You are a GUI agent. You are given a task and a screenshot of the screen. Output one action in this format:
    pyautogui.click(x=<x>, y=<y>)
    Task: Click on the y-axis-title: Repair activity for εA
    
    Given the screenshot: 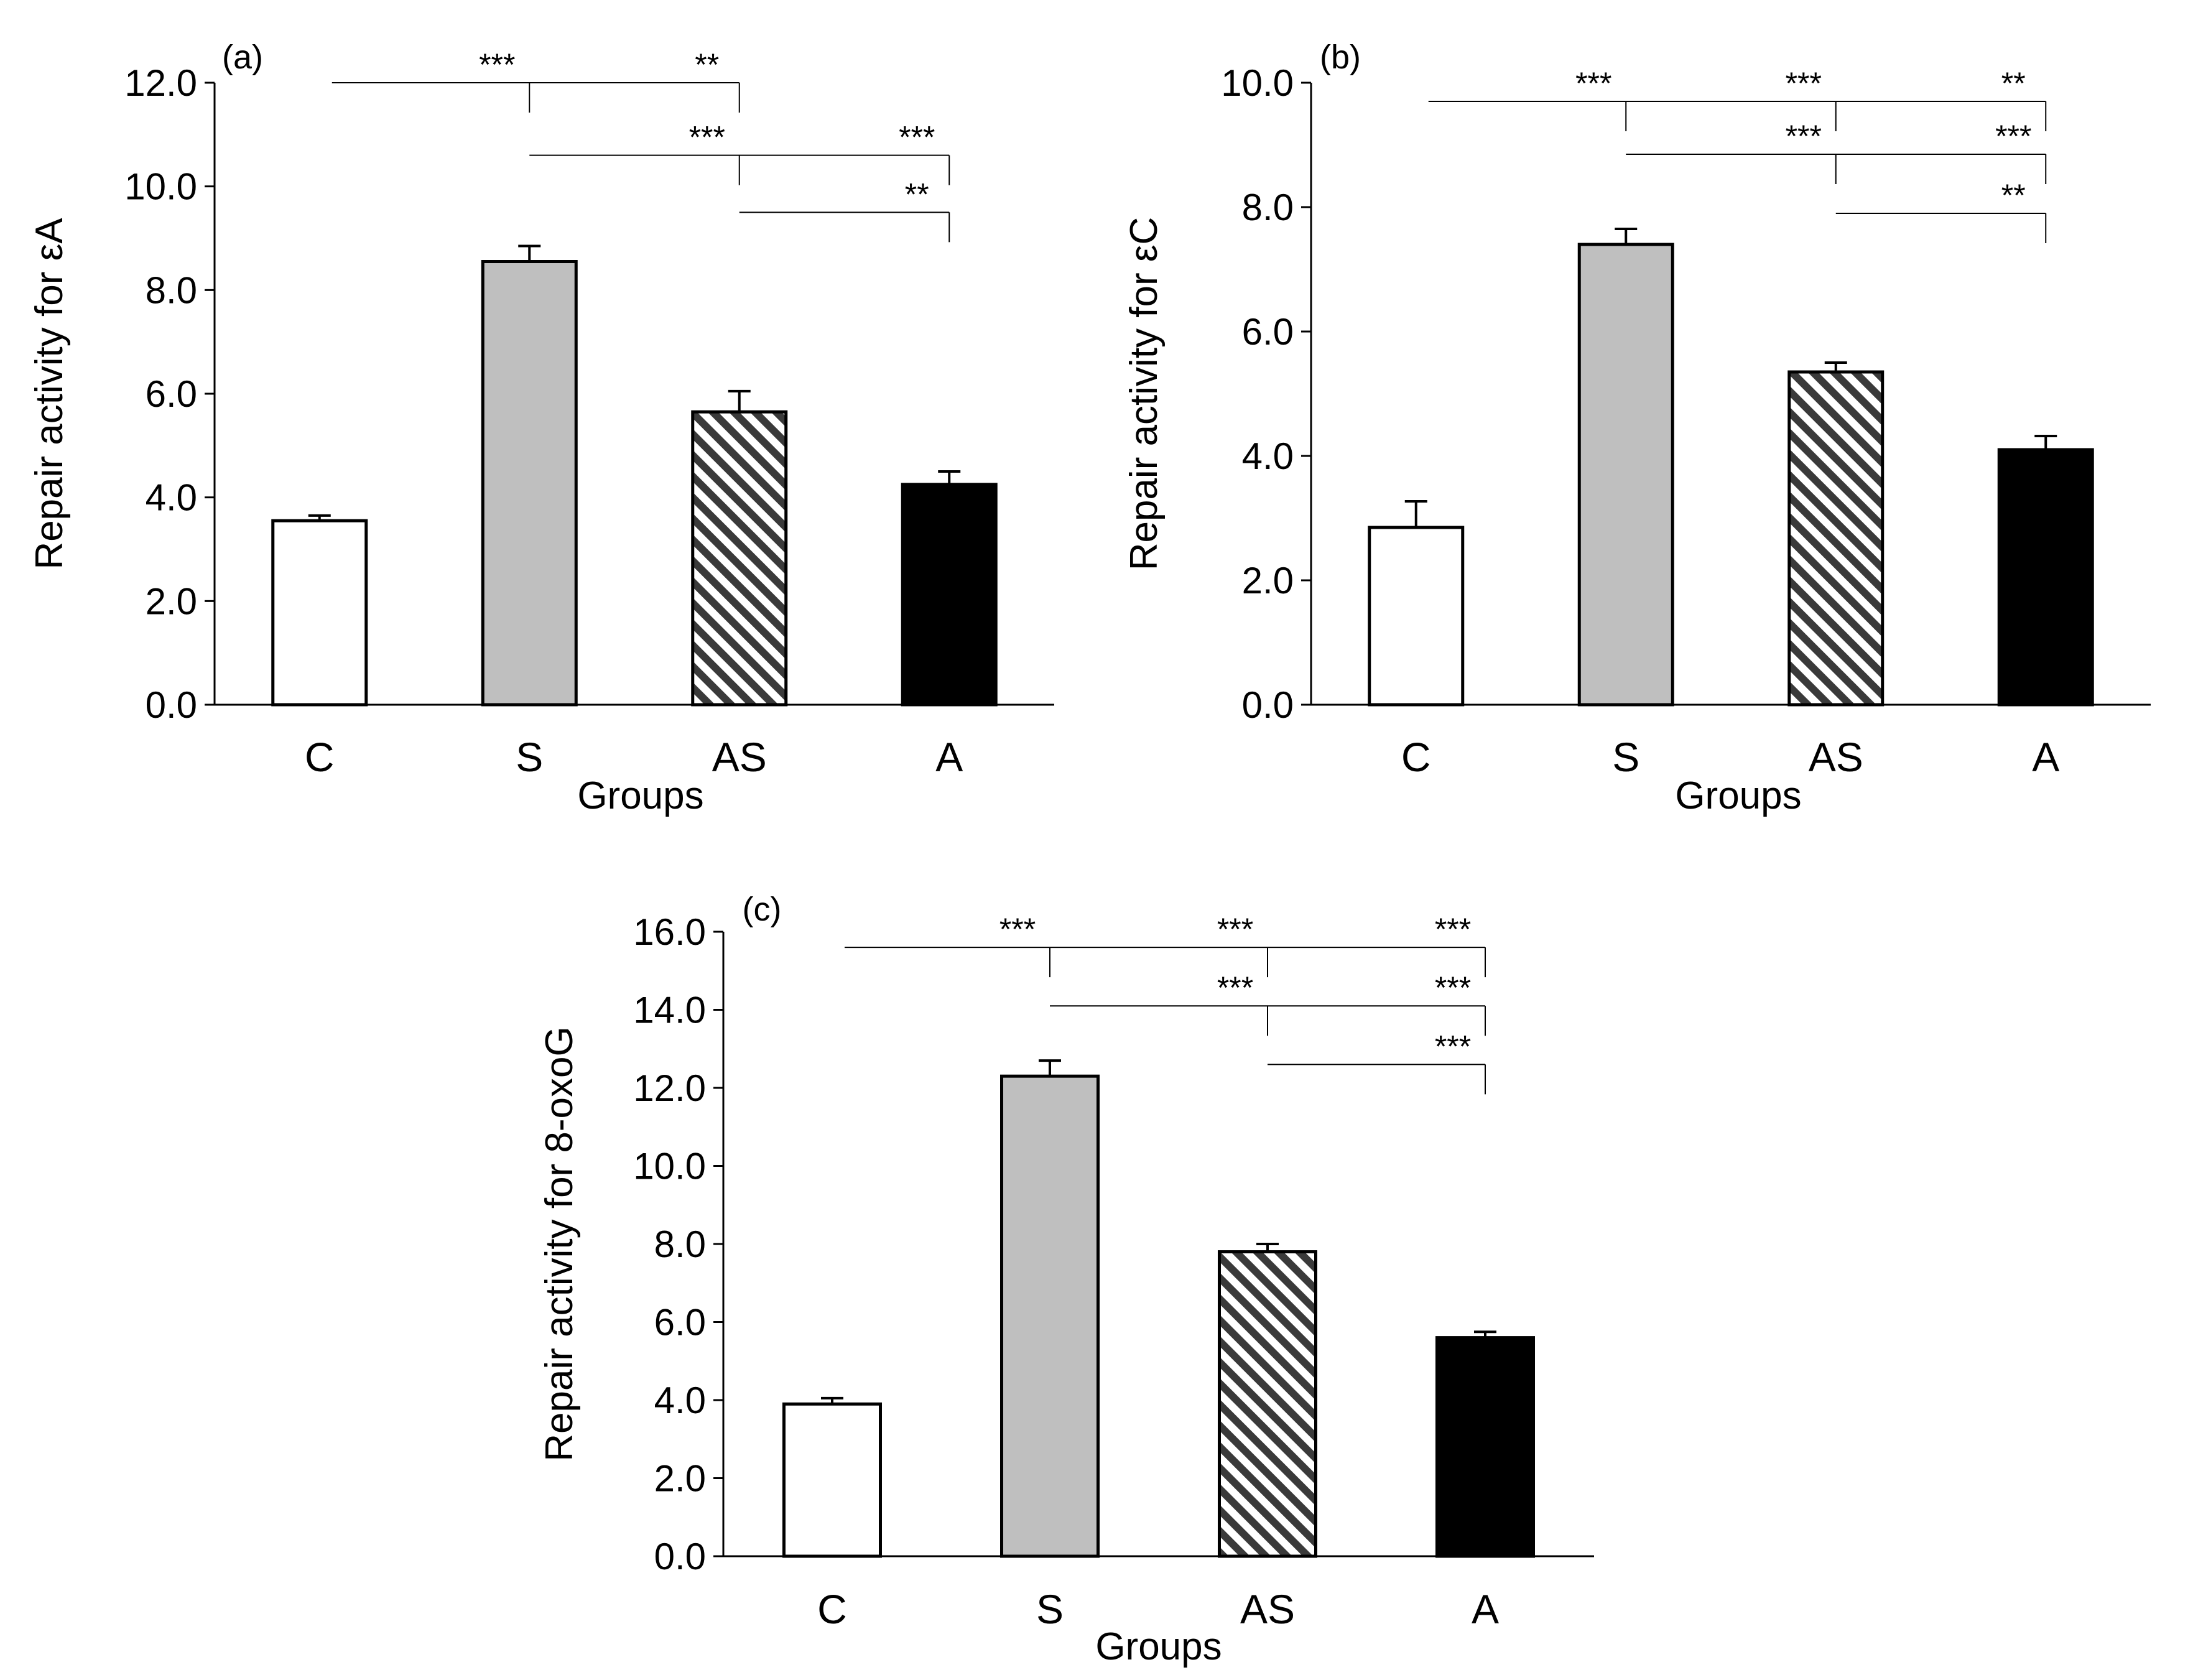 What is the action you would take?
    pyautogui.click(x=49, y=394)
    